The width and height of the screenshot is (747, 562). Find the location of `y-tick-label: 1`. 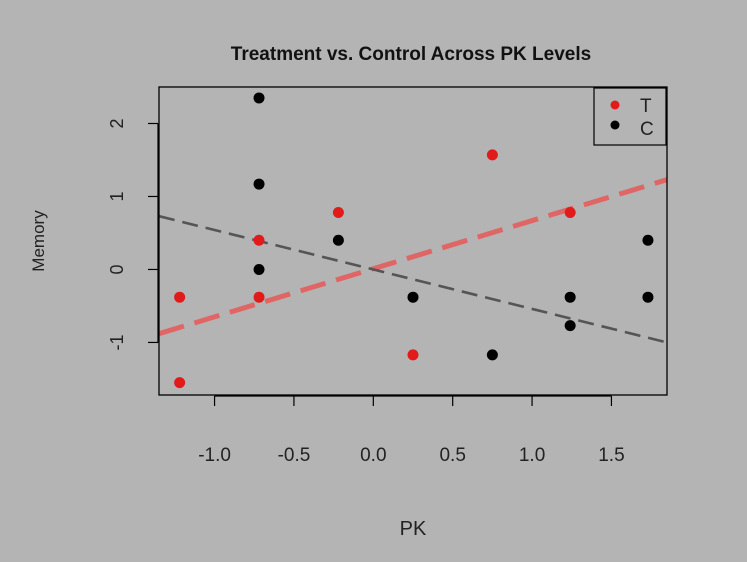

y-tick-label: 1 is located at coordinates (117, 196).